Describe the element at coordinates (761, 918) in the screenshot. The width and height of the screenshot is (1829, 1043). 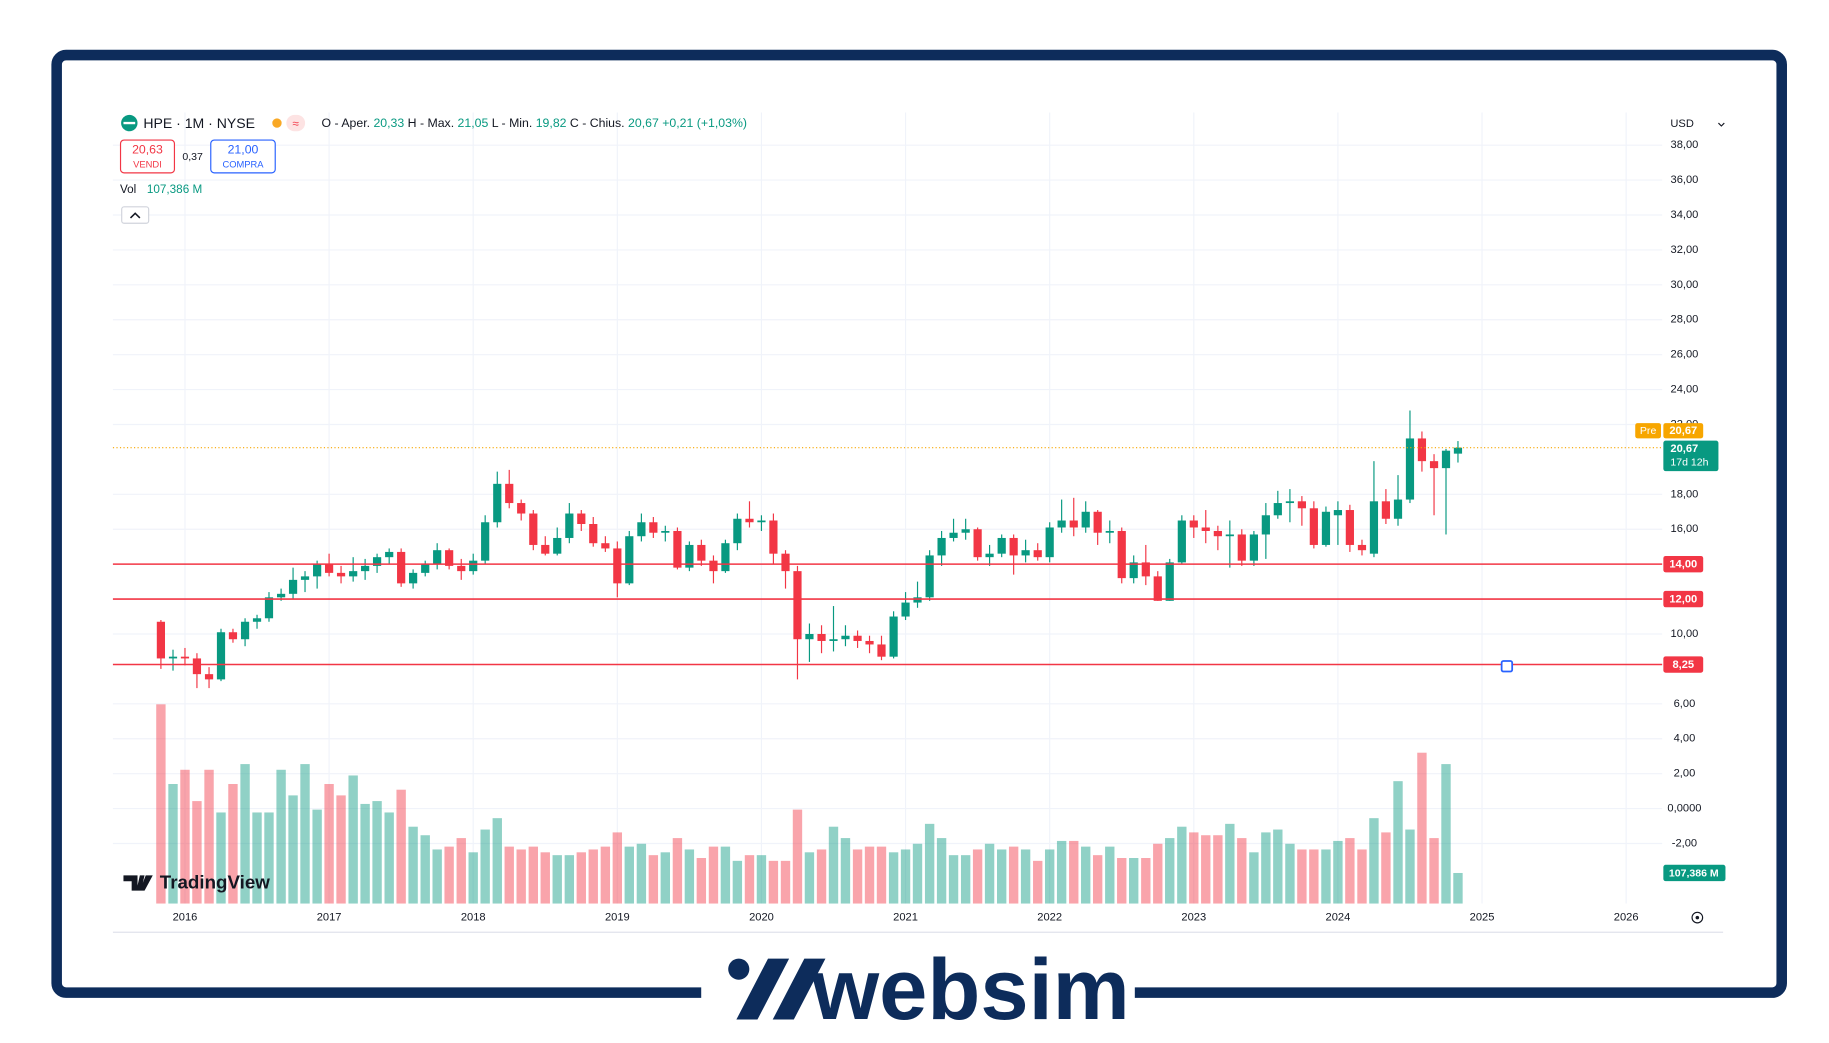
I see `x-tick-label: 2020` at that location.